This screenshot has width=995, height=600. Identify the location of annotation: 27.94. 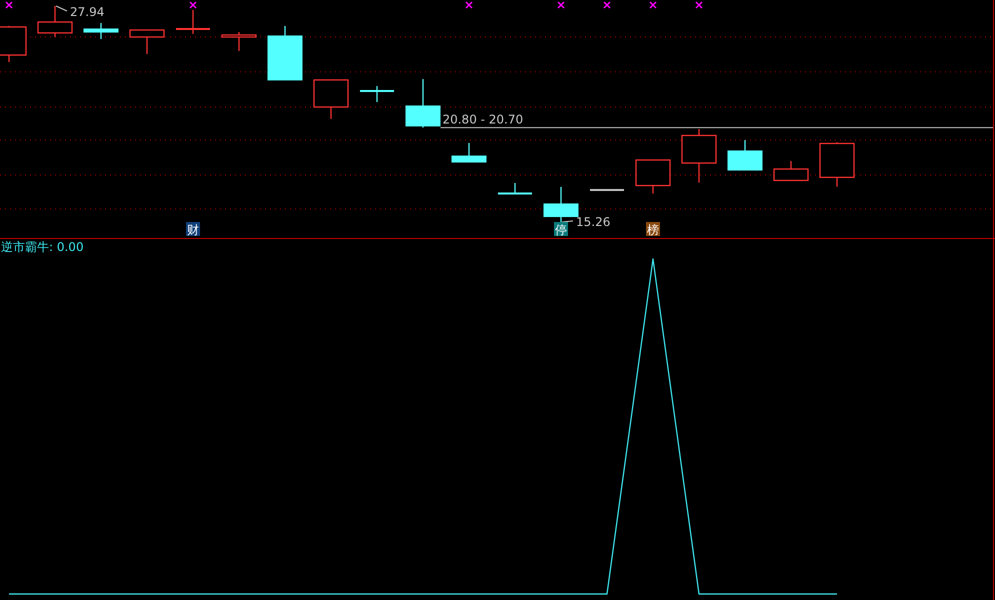
(87, 12).